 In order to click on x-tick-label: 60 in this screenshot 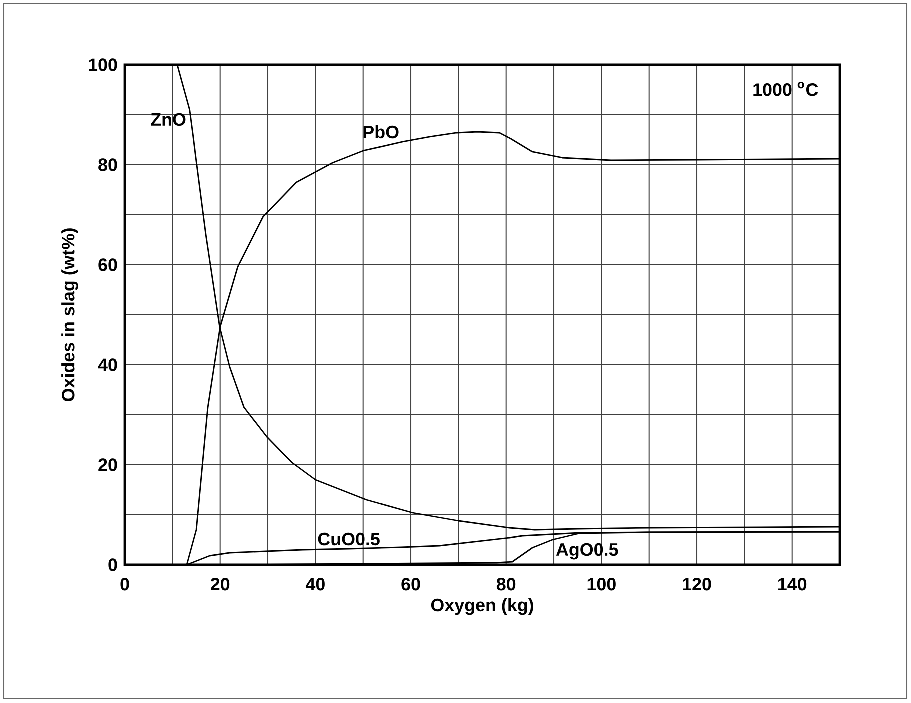, I will do `click(411, 584)`.